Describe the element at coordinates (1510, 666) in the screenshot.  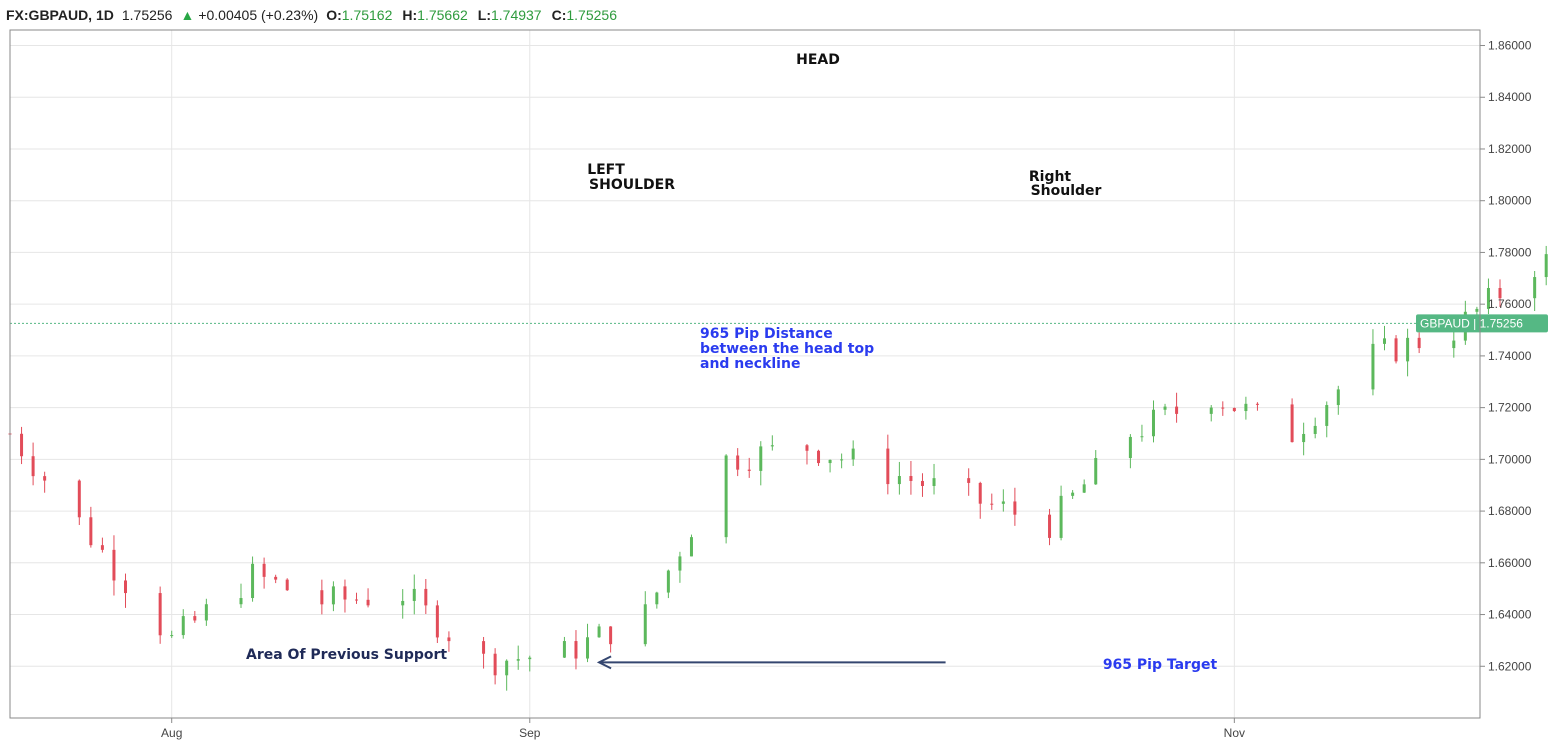
I see `y-tick-label: 1.62000` at that location.